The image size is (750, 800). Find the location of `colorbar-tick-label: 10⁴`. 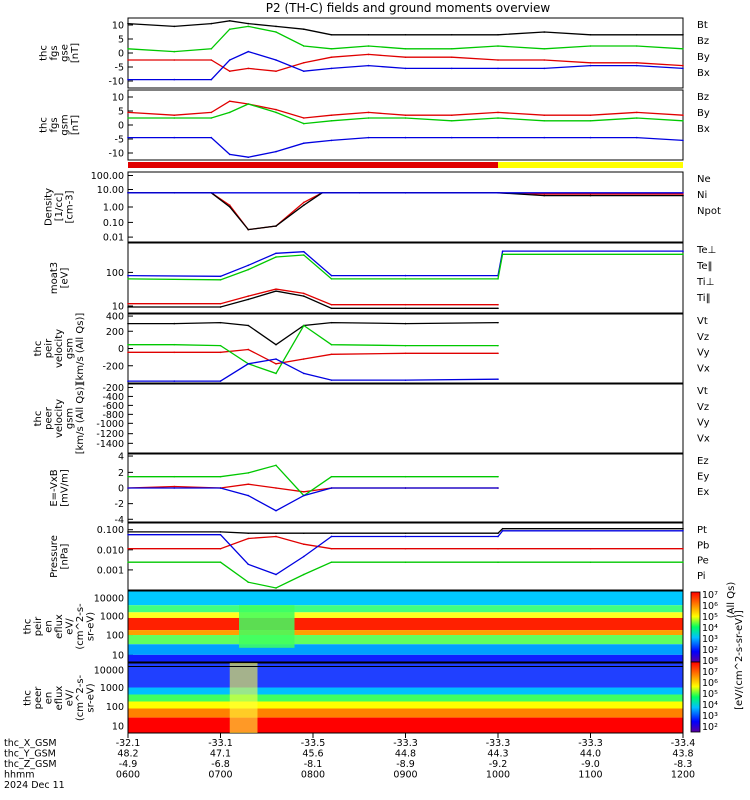

colorbar-tick-label: 10⁴ is located at coordinates (710, 705).